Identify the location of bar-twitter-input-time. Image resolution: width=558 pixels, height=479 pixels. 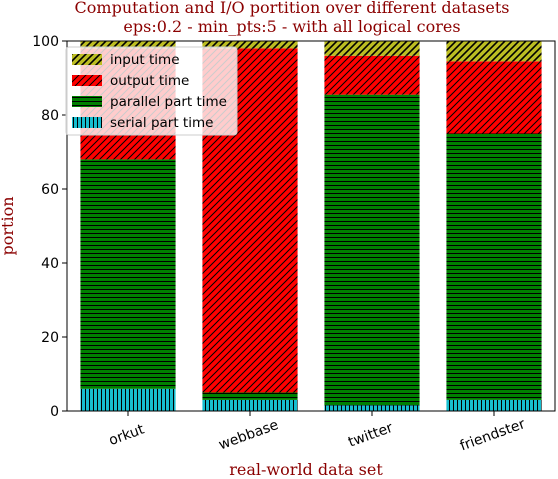
(372, 48).